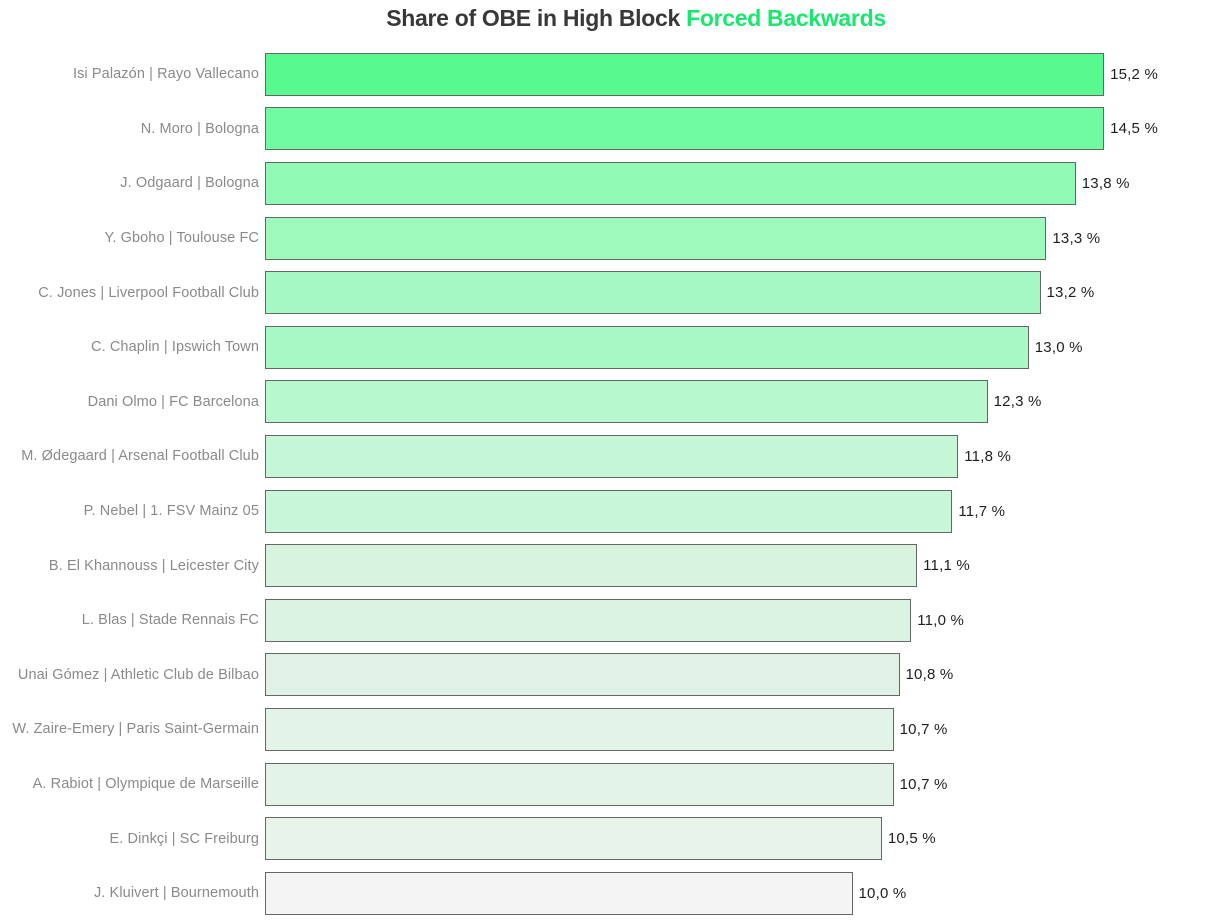 This screenshot has width=1222, height=922. I want to click on player-label: J. Kluivert | Bournemouth, so click(176, 893).